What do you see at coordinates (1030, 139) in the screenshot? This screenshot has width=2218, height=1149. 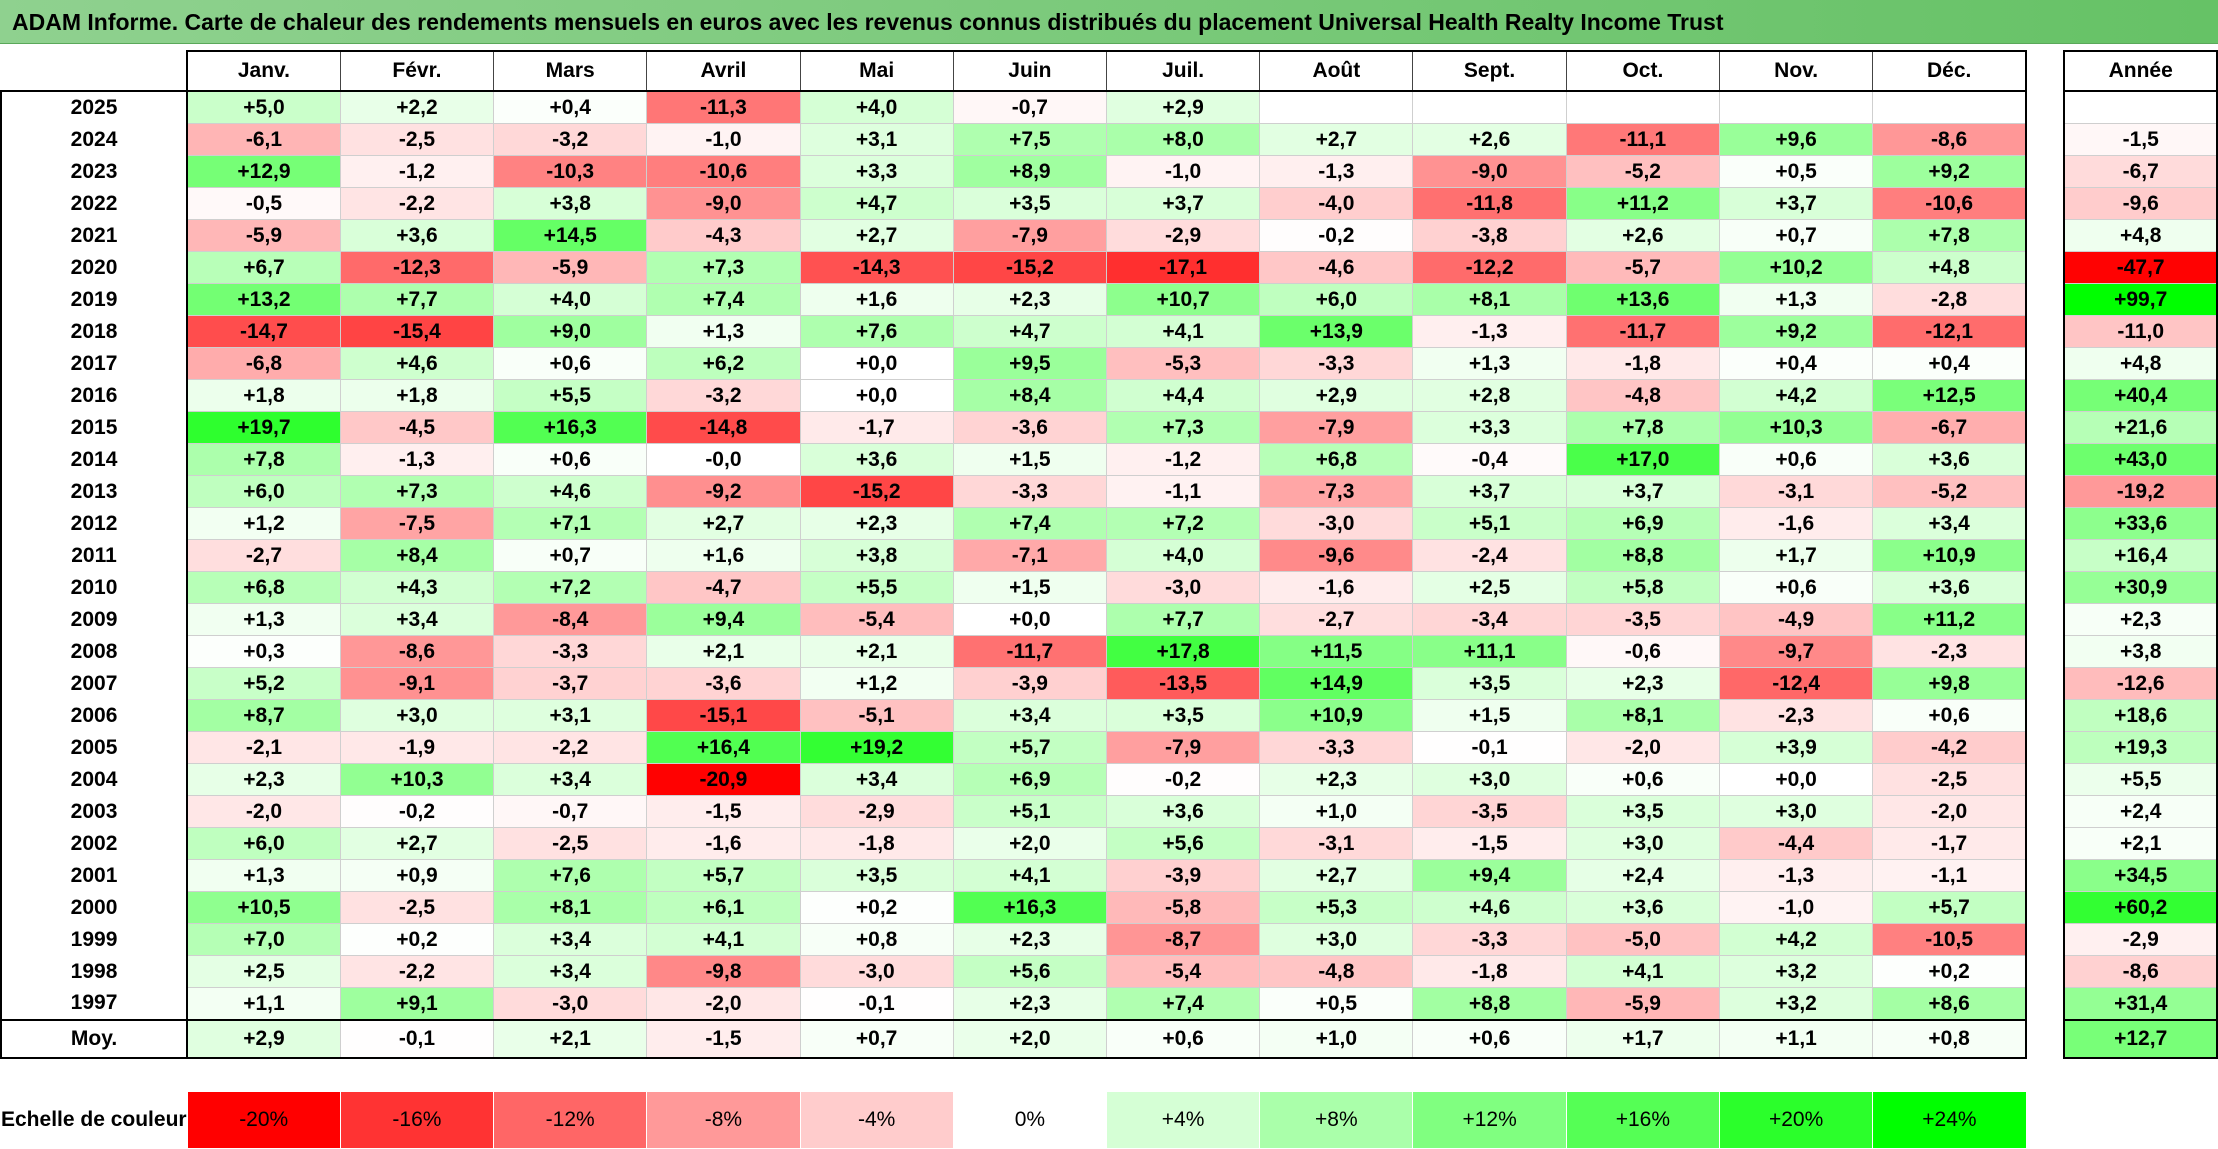 I see `cell-2024-jun: +7,5` at bounding box center [1030, 139].